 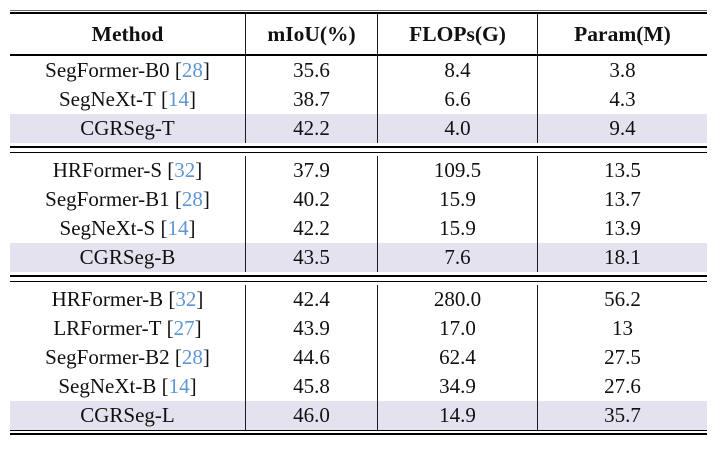 I want to click on param-value: 18.1, so click(x=622, y=257).